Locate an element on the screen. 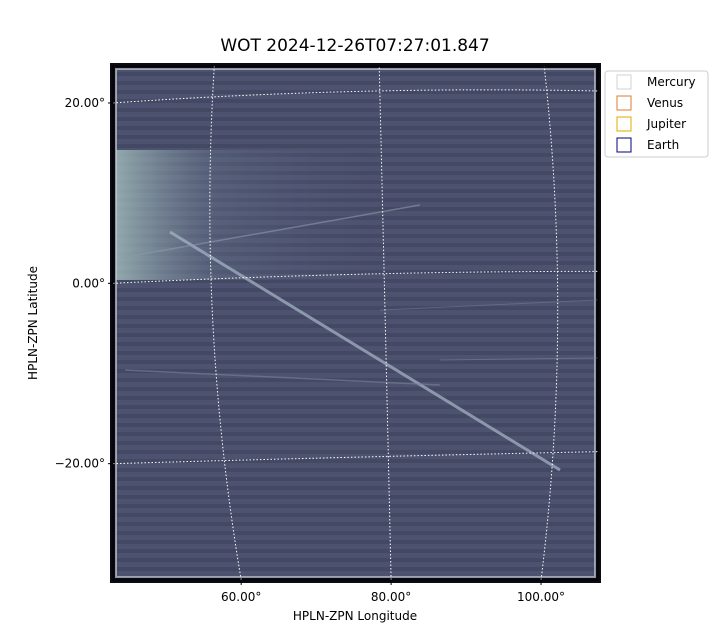 This screenshot has height=644, width=720. y-axis-label: HPLN-ZPN Latitude is located at coordinates (33, 323).